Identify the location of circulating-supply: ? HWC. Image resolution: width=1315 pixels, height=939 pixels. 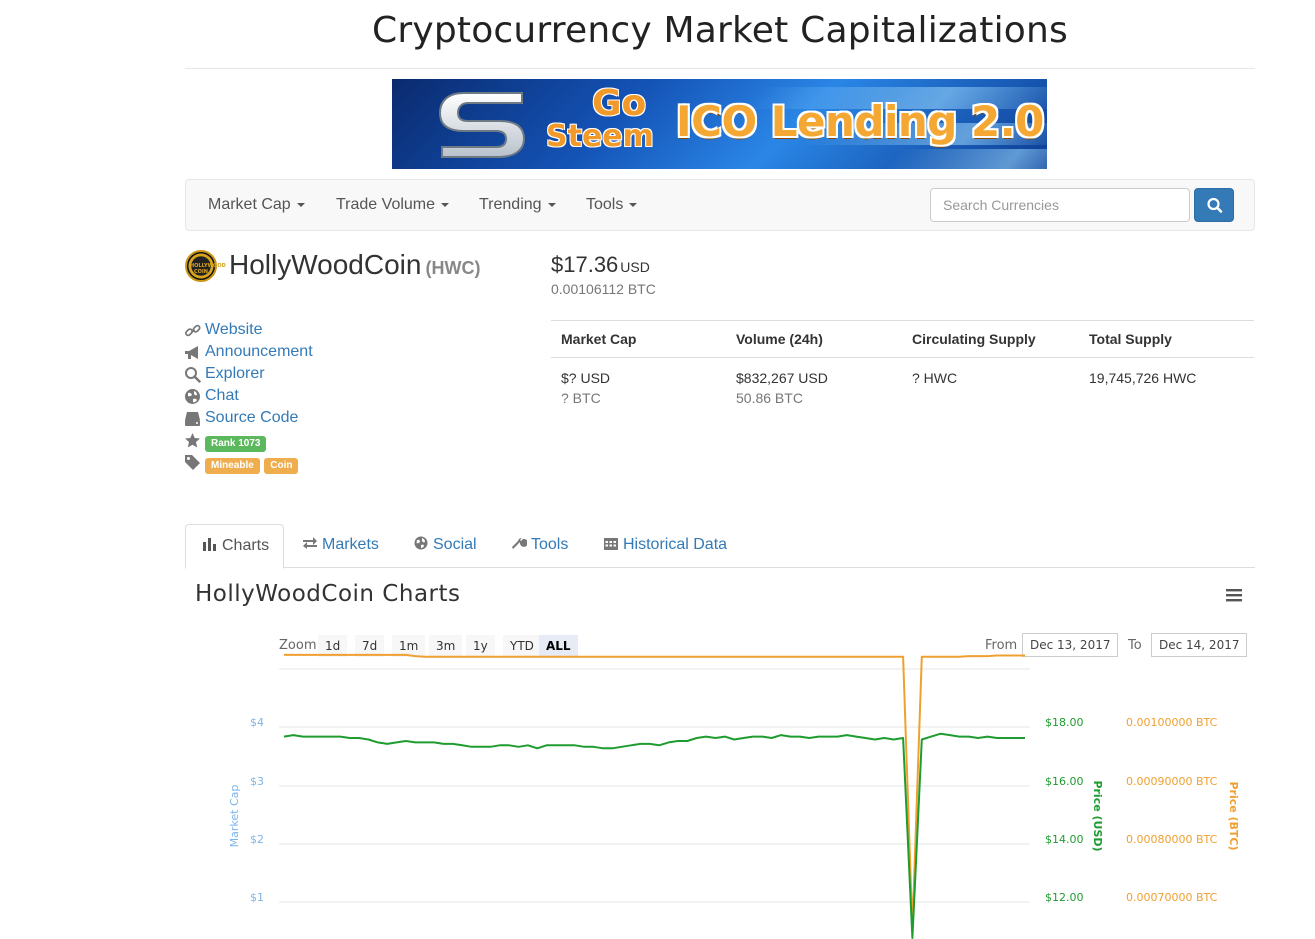
(935, 378).